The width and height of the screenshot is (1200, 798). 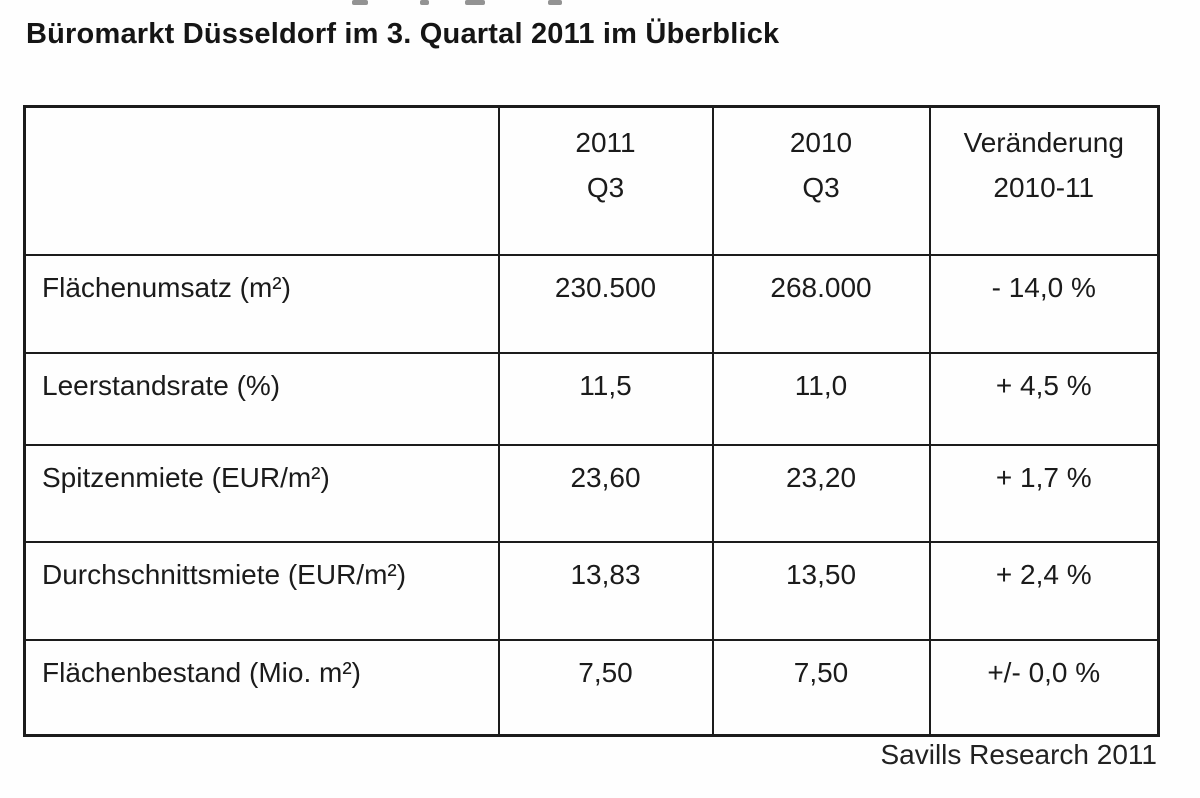 What do you see at coordinates (605, 398) in the screenshot?
I see `value-2011: 11,5` at bounding box center [605, 398].